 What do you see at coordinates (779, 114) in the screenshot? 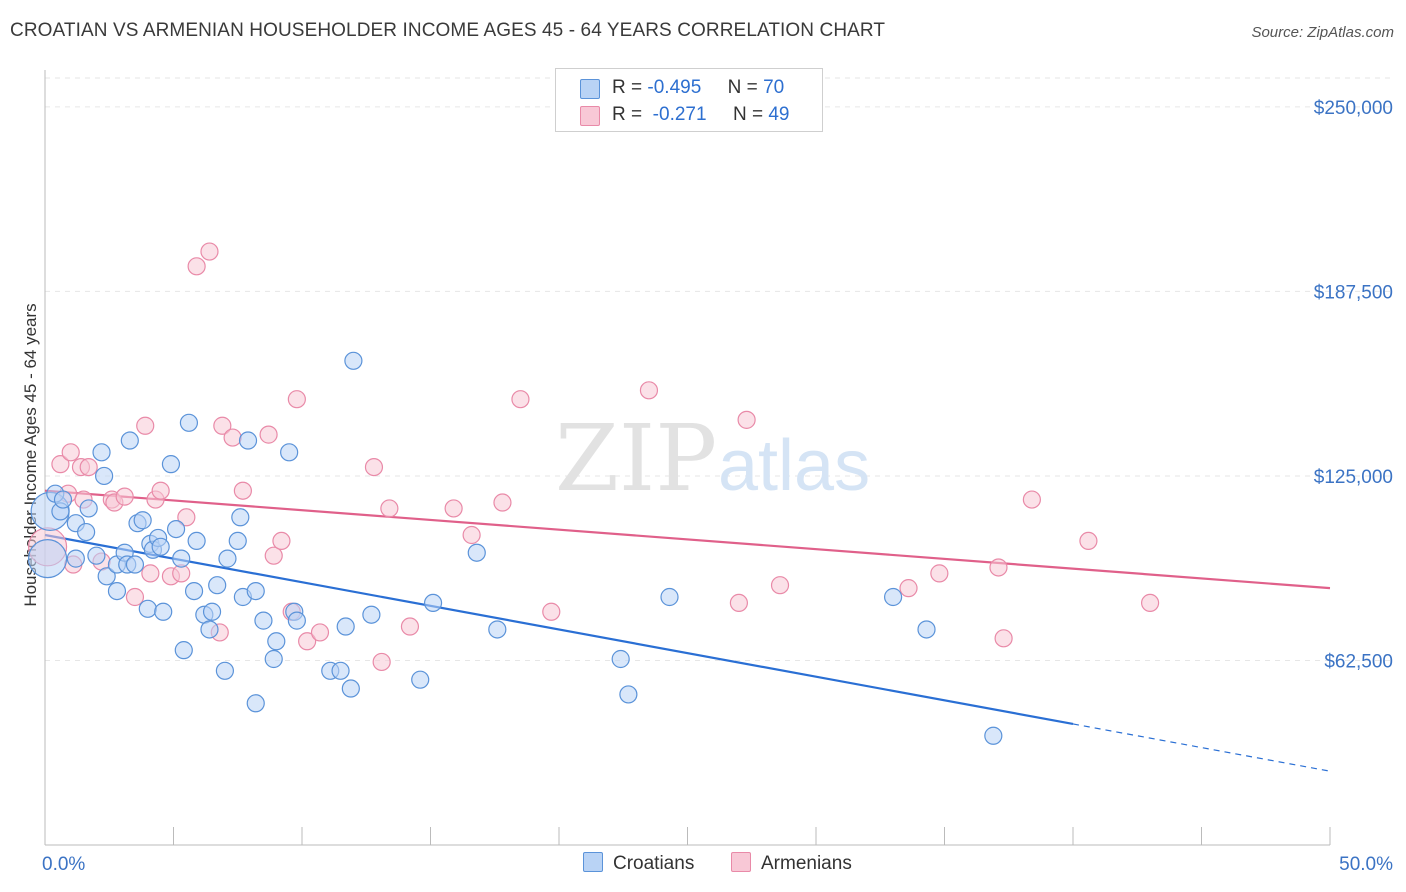
I see `armenians-n-value: 49` at bounding box center [779, 114].